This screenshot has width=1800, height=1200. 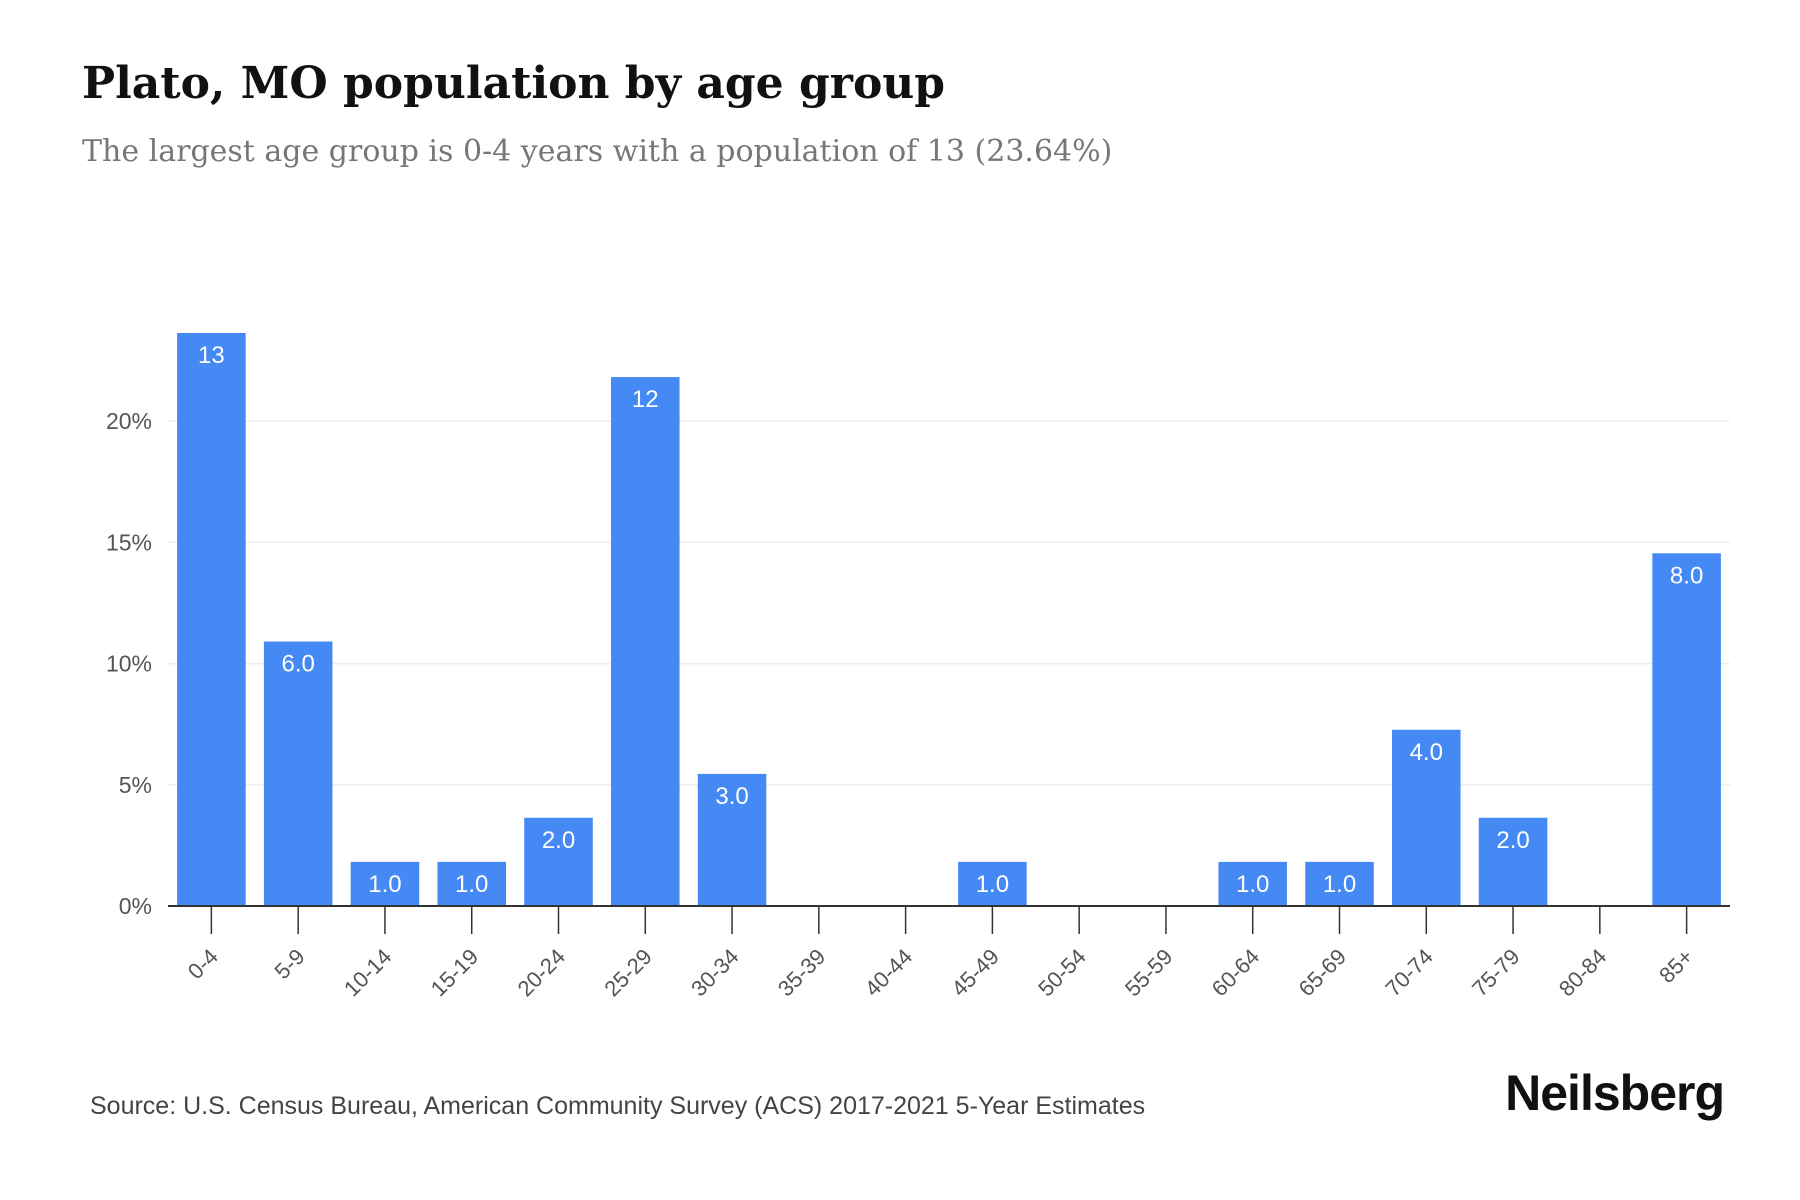 I want to click on x-tick-label: 25-29, so click(x=627, y=972).